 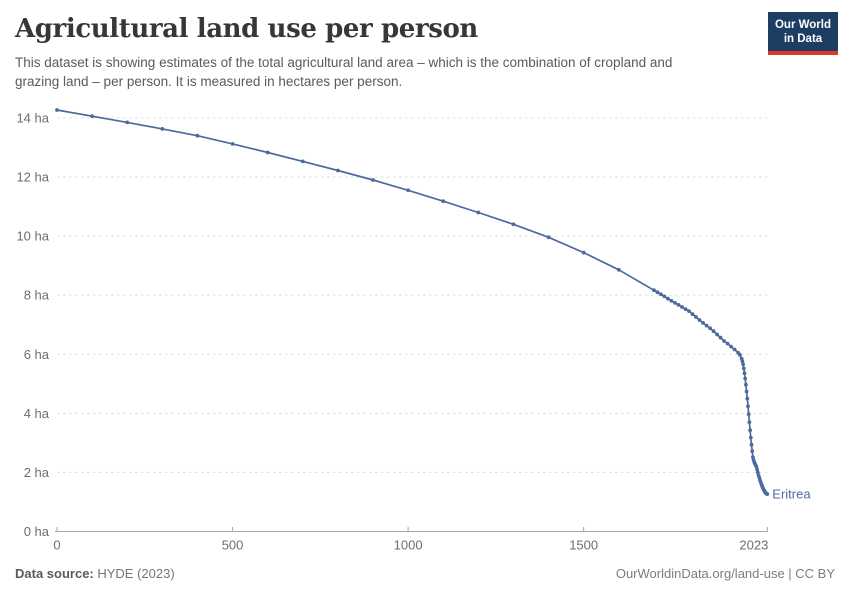 What do you see at coordinates (37, 295) in the screenshot?
I see `y-axis-tick-label: 8 ha` at bounding box center [37, 295].